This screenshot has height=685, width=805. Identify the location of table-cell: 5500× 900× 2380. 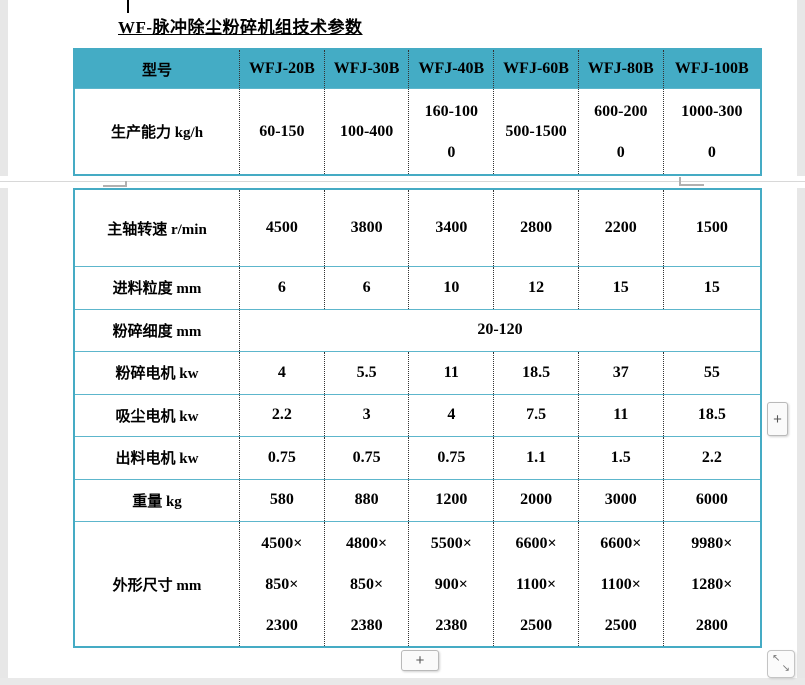
(450, 584).